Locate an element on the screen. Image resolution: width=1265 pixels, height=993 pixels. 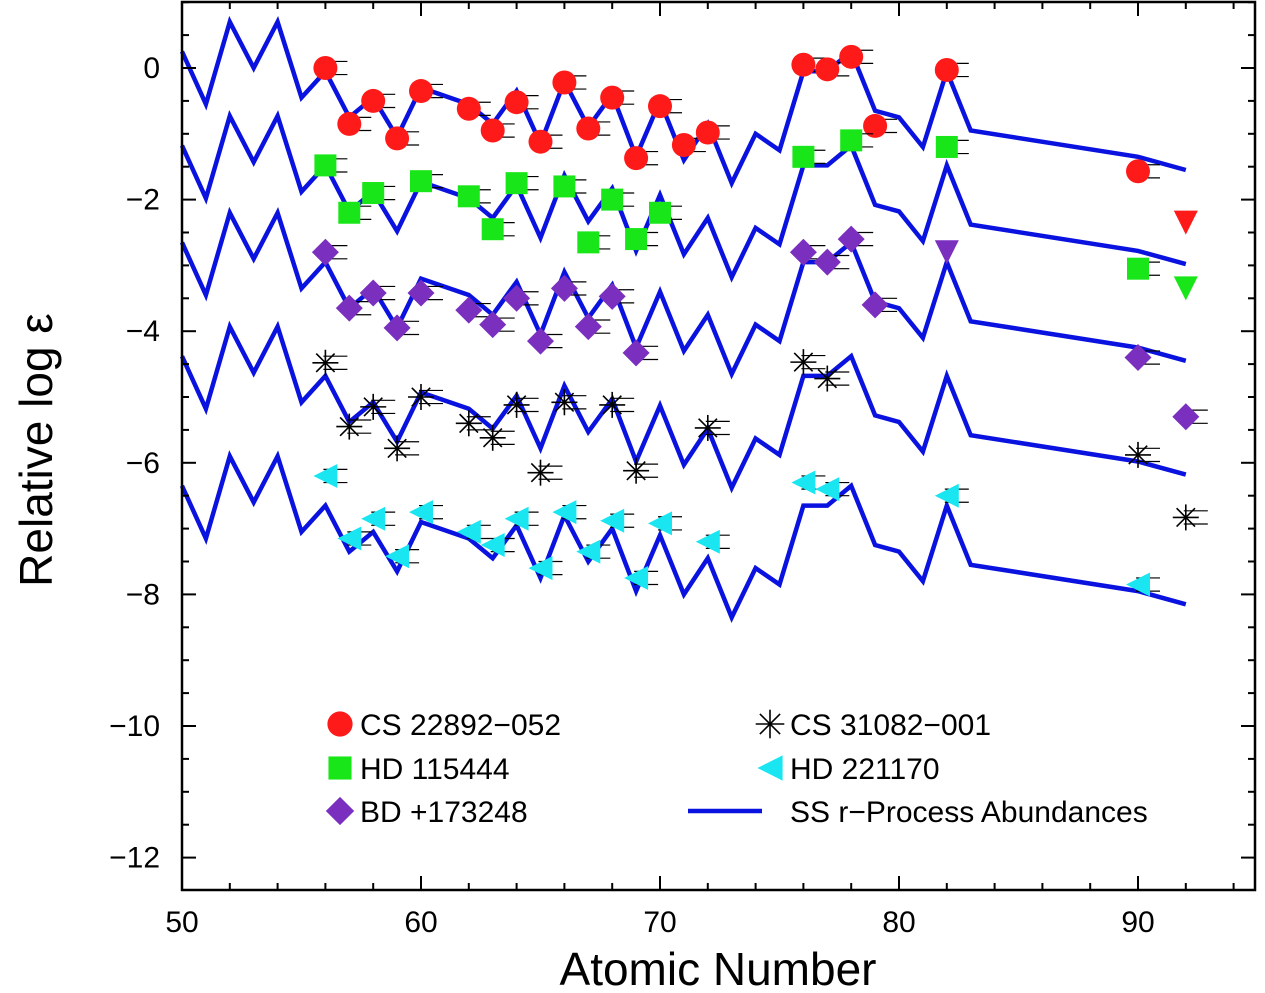
legend-label: CS 22892−052 is located at coordinates (460, 725).